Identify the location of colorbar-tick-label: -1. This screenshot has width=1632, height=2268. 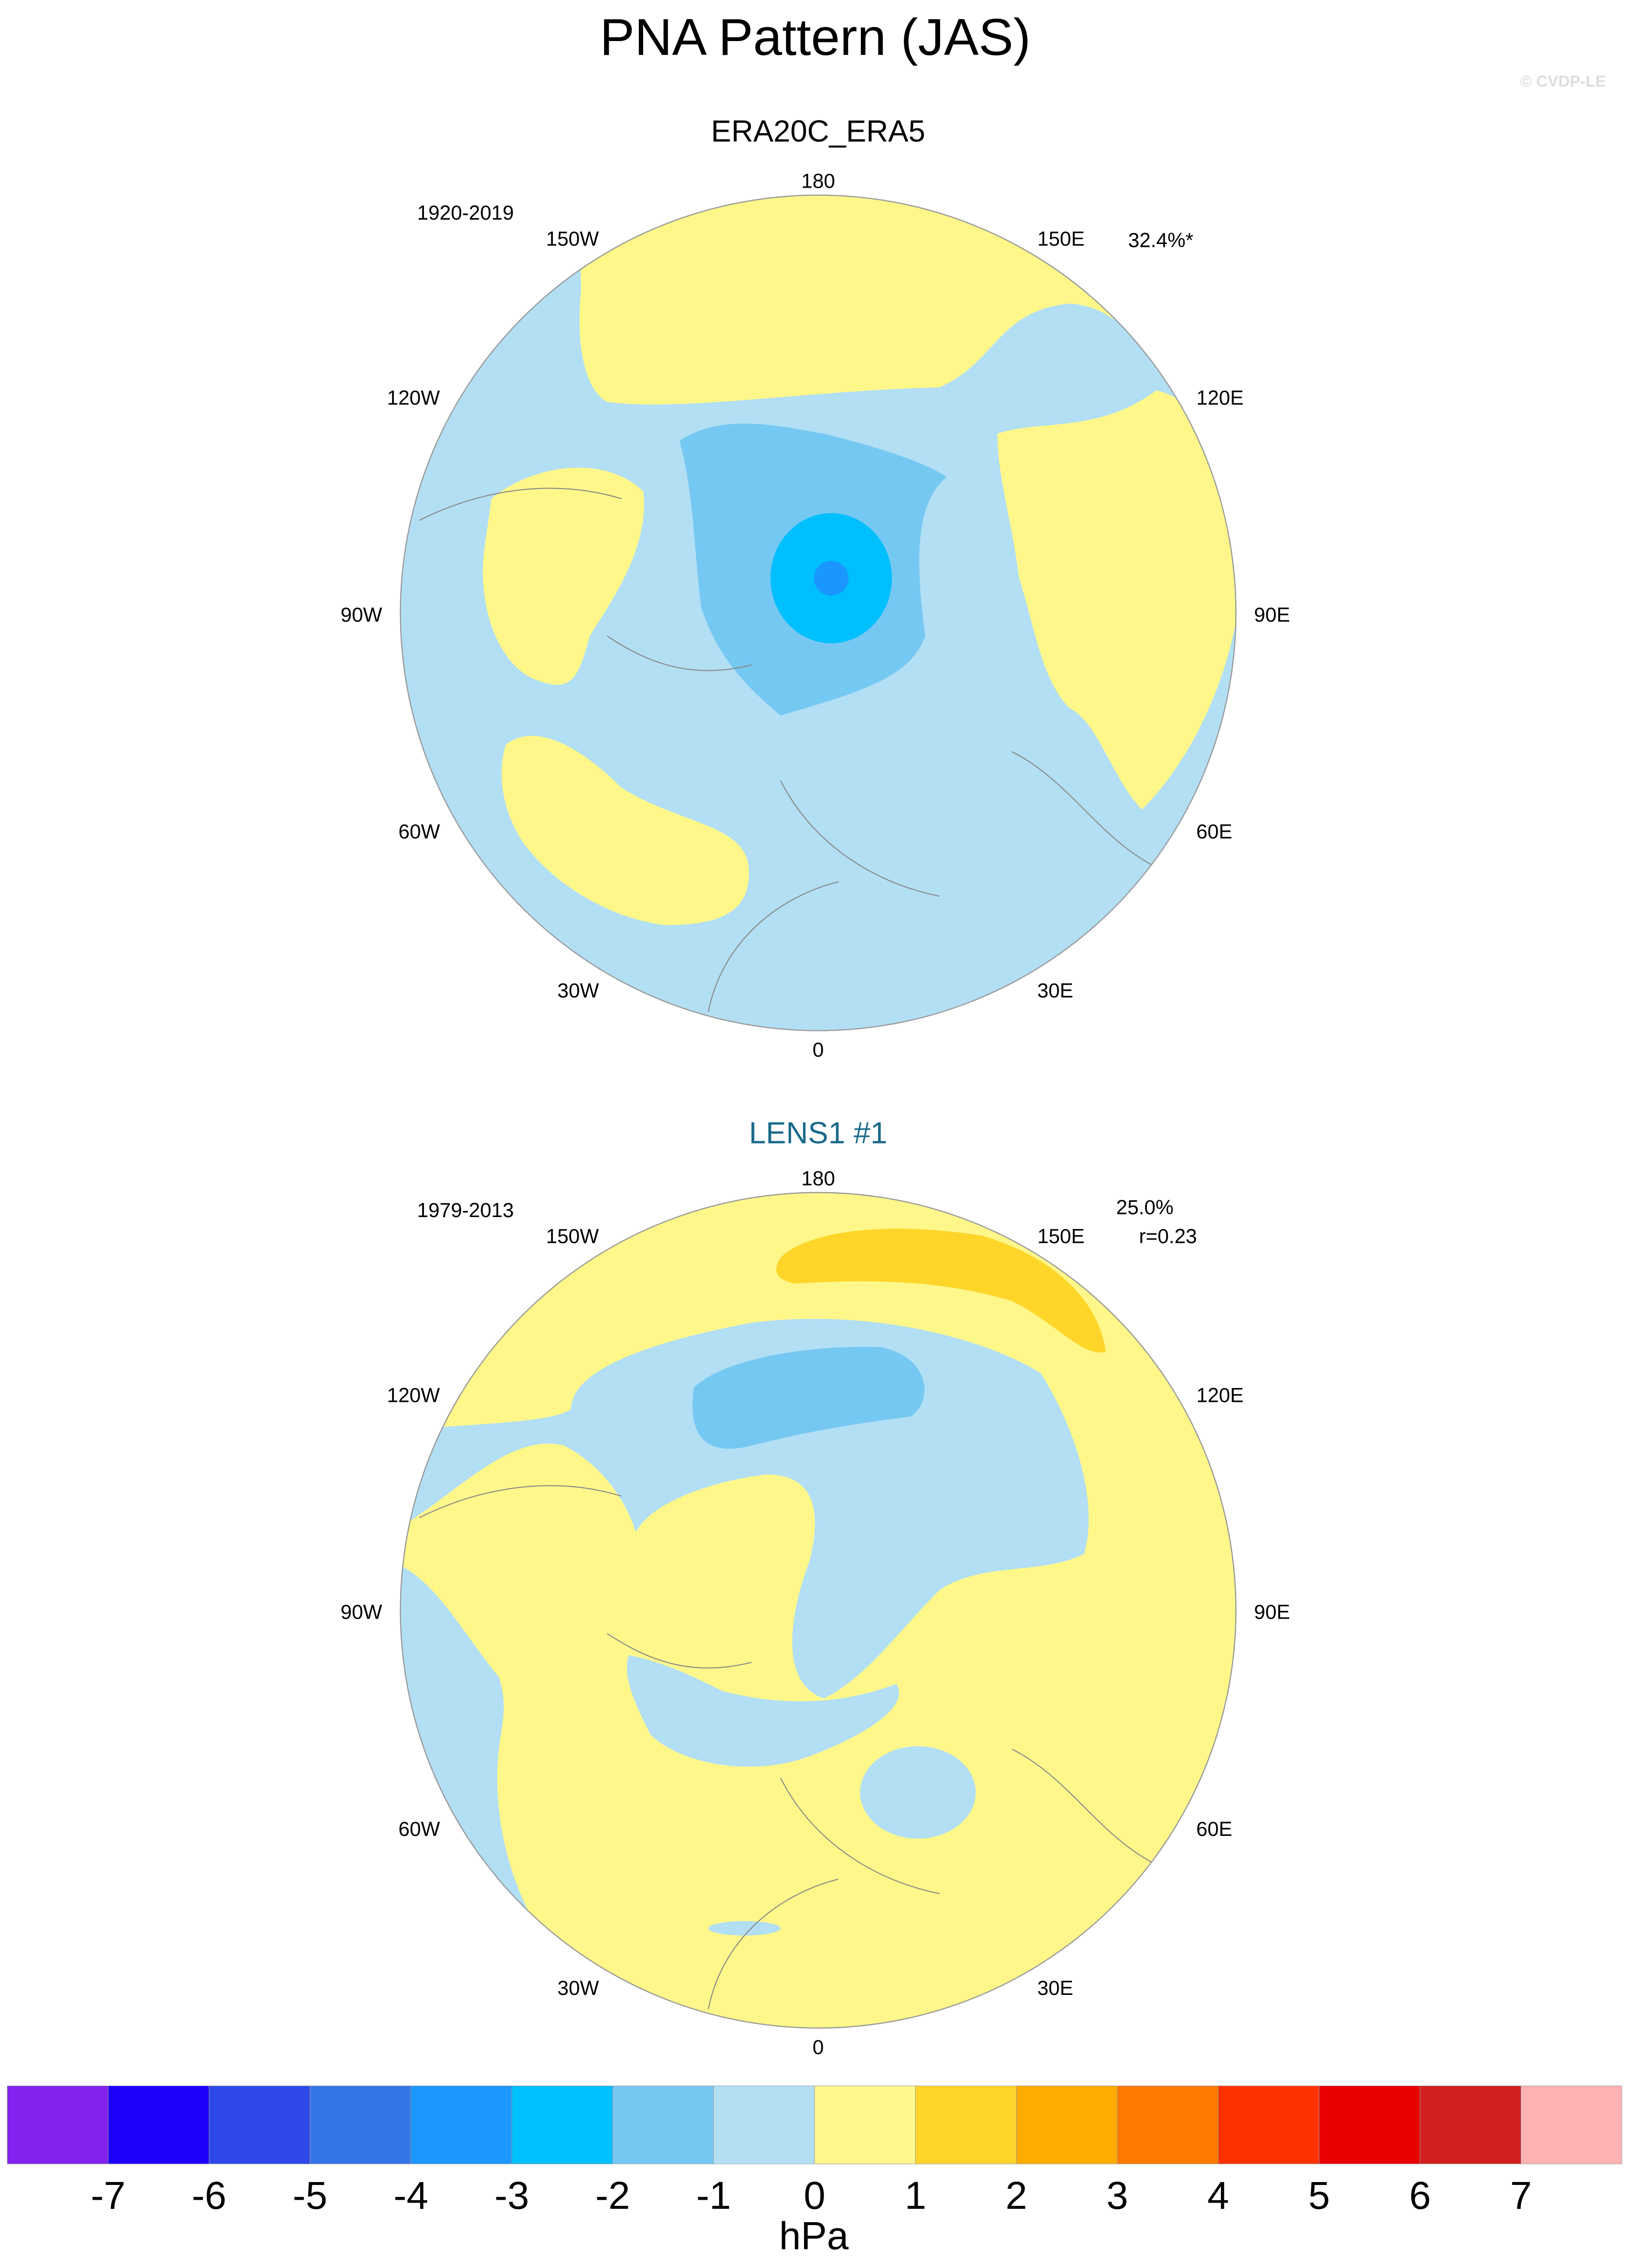
(713, 2195).